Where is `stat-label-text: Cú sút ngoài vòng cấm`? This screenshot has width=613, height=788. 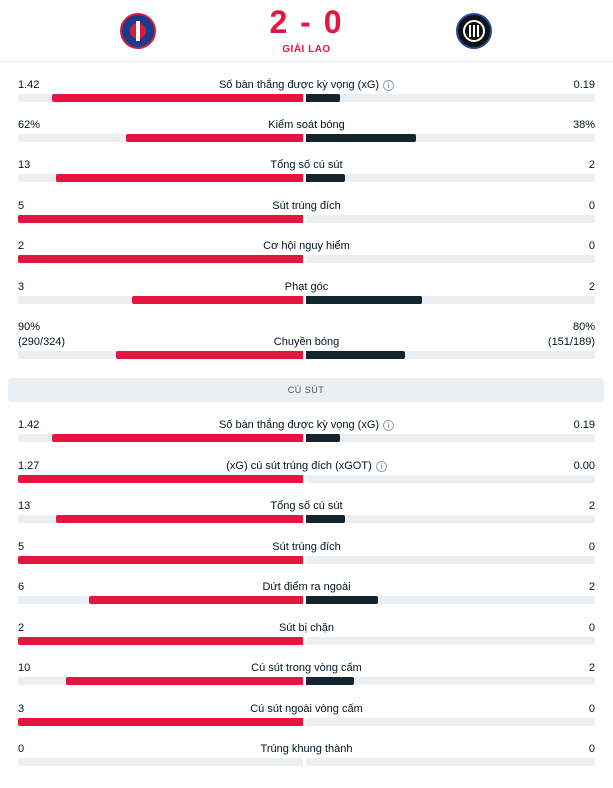
stat-label-text: Cú sút ngoài vòng cấm is located at coordinates (306, 709).